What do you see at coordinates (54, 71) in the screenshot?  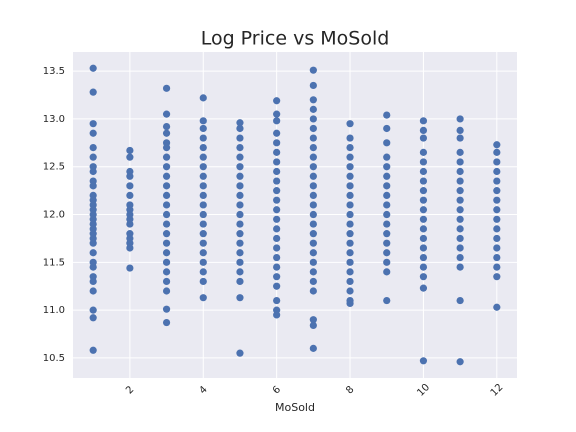 I see `y-tick-label: 13.5` at bounding box center [54, 71].